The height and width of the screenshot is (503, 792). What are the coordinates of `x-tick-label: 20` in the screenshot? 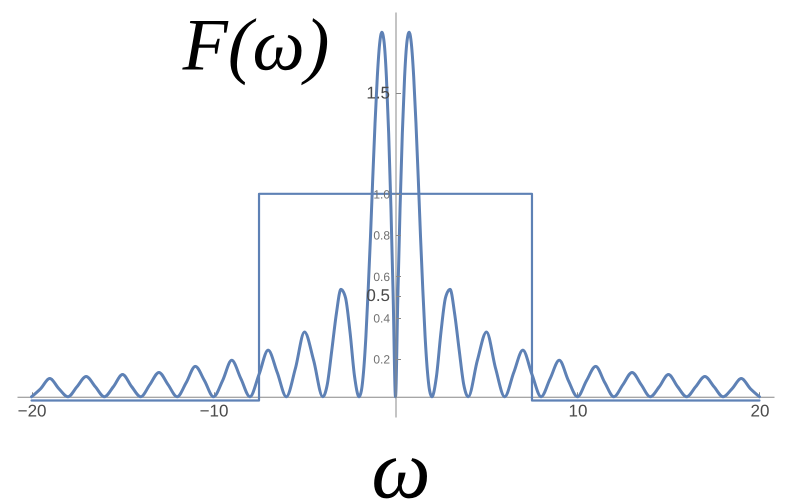 It's located at (760, 410).